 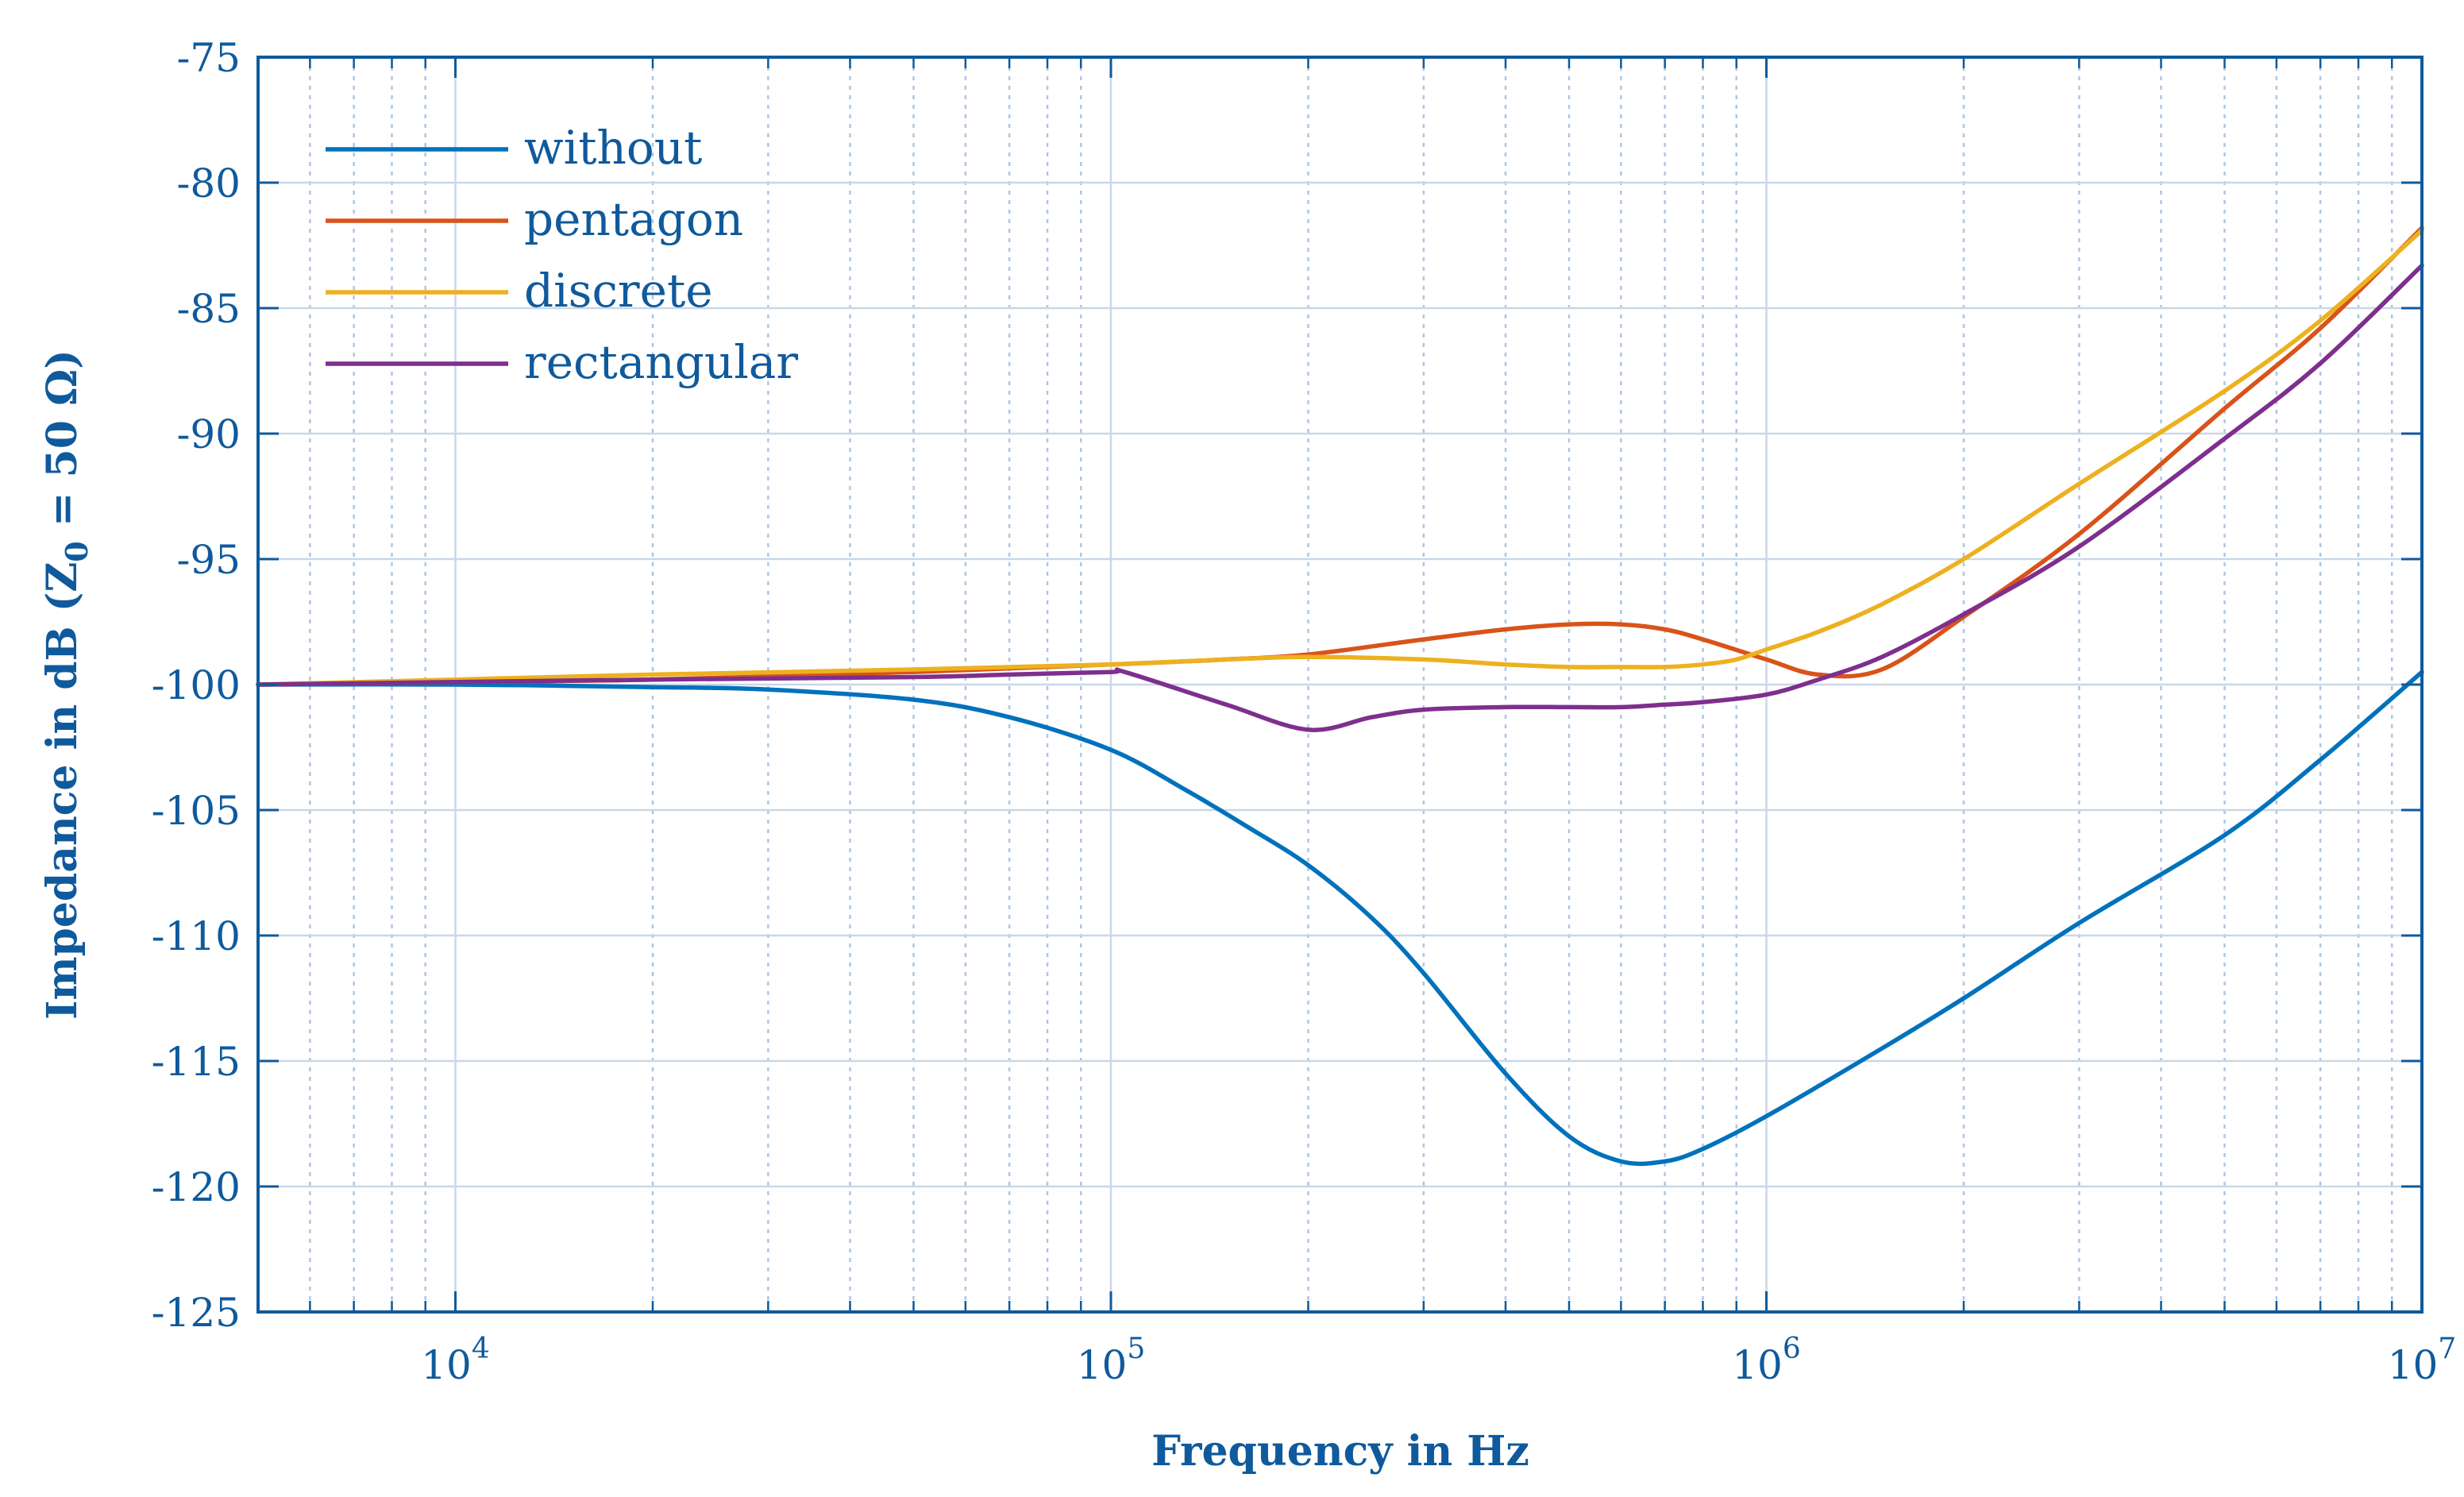 What do you see at coordinates (613, 148) in the screenshot?
I see `legend-label-without: without` at bounding box center [613, 148].